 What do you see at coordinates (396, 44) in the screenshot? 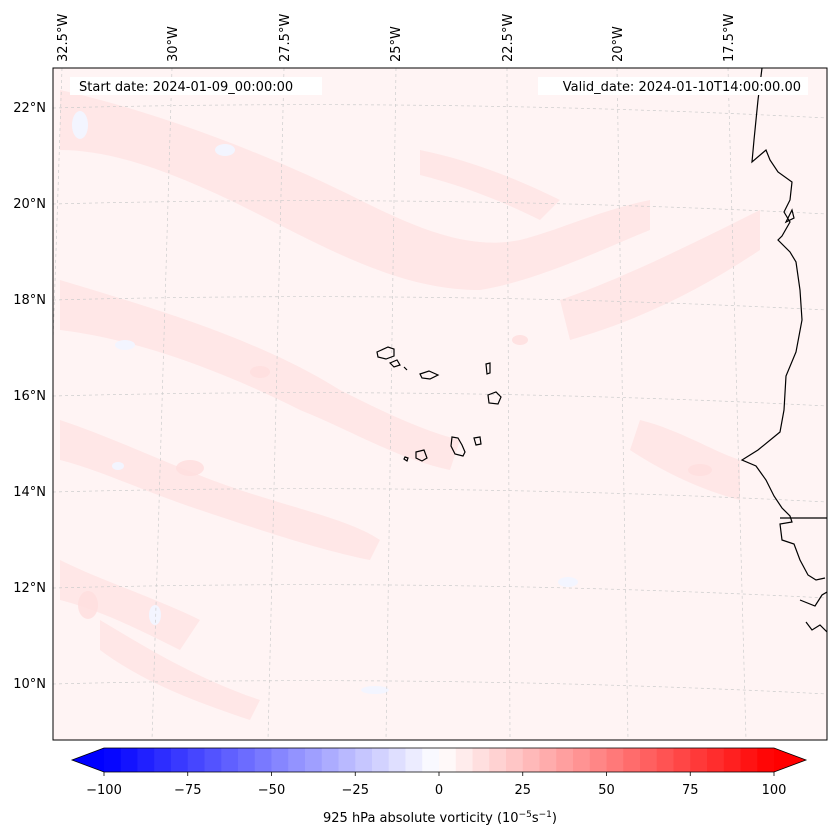
I see `lon-label: 25°W` at bounding box center [396, 44].